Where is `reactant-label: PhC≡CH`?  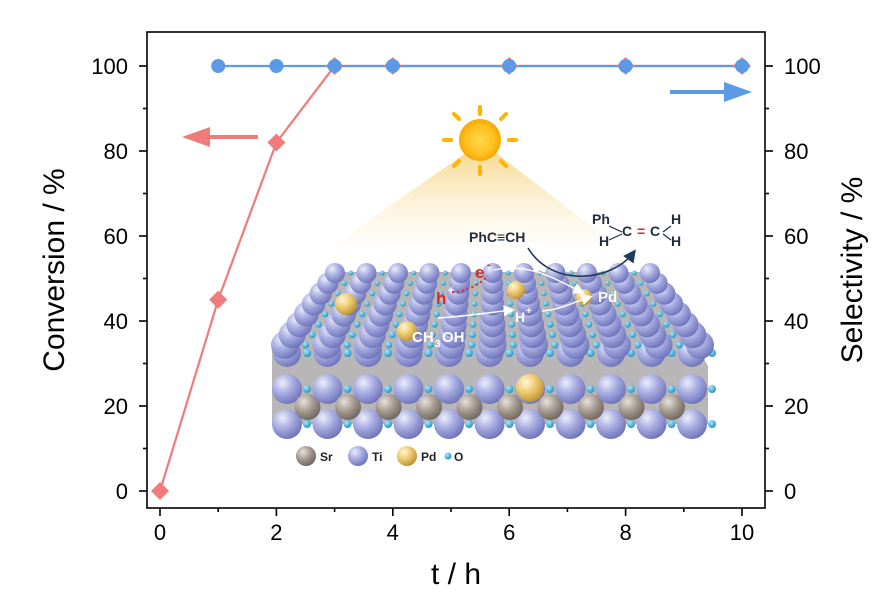 reactant-label: PhC≡CH is located at coordinates (497, 237).